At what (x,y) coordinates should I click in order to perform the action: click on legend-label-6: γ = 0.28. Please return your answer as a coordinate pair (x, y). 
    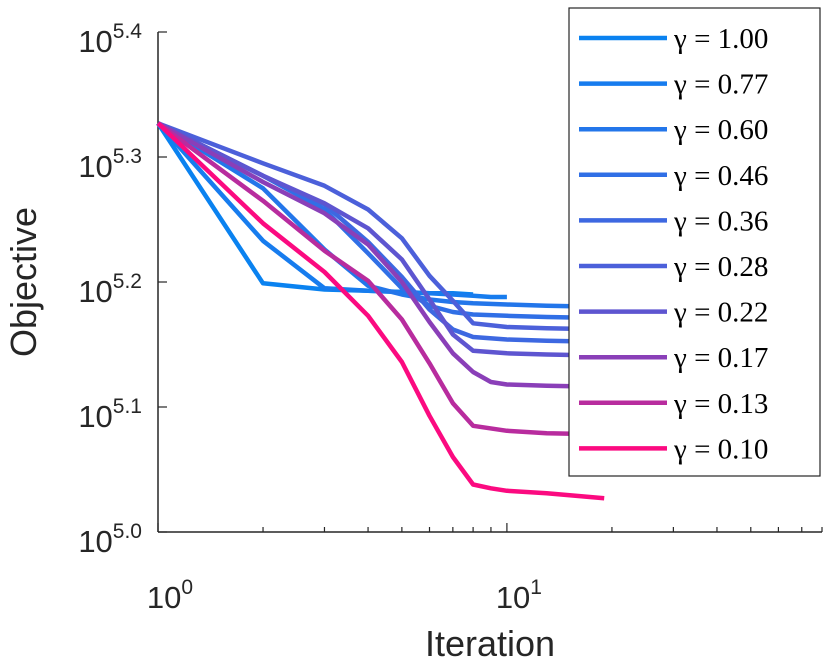
    Looking at the image, I should click on (720, 267).